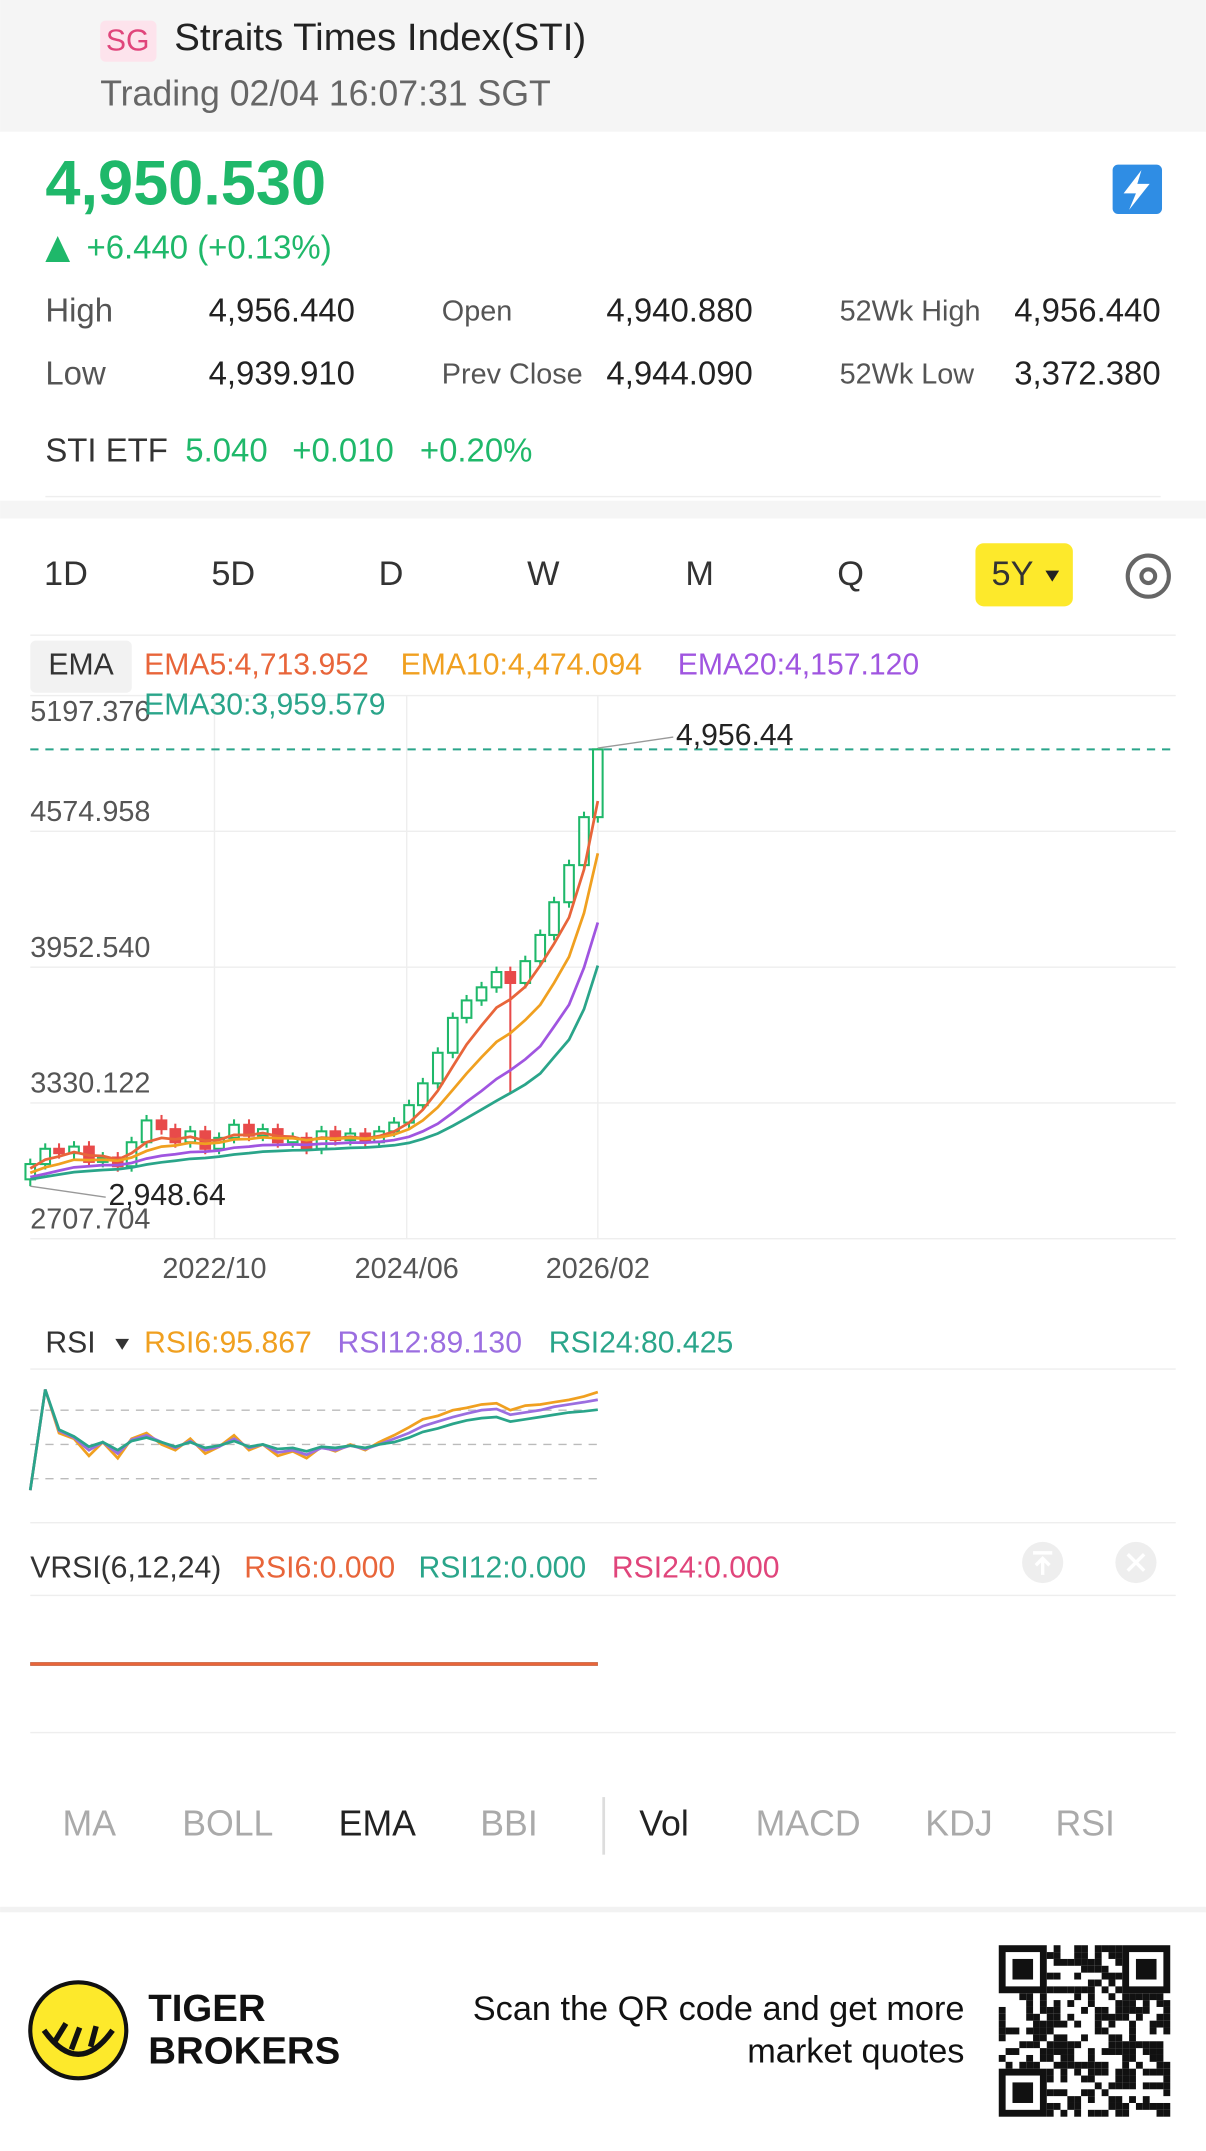 The height and width of the screenshot is (2151, 1206). What do you see at coordinates (1087, 309) in the screenshot?
I see `stat-value: 4,956.440` at bounding box center [1087, 309].